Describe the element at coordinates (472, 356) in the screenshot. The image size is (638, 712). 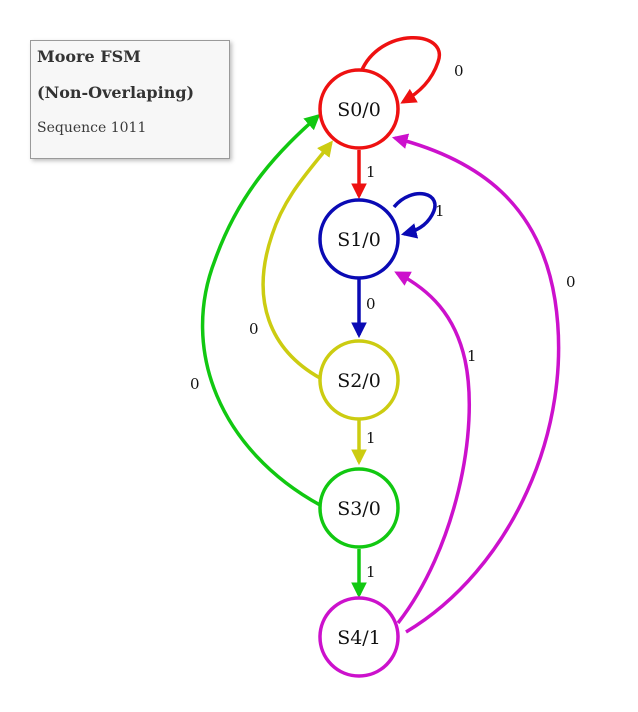
I see `label-s4-to-s1: 1` at that location.